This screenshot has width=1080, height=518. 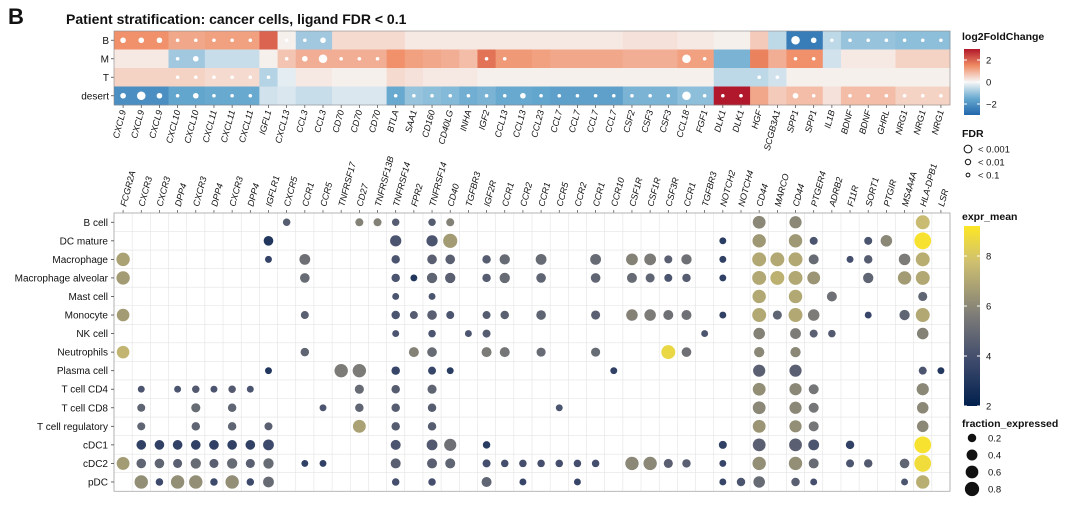 I want to click on expr-legend-label: 6, so click(x=988, y=307).